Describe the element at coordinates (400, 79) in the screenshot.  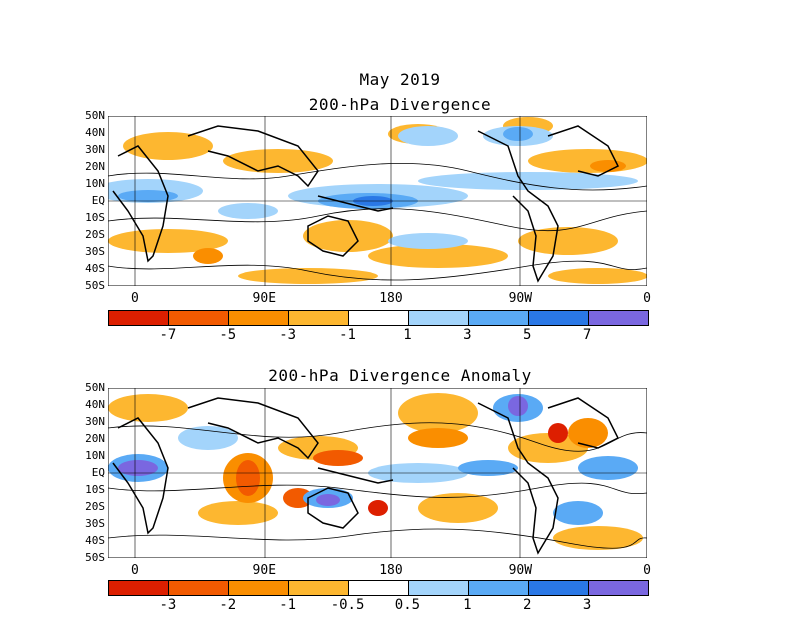
I see `figure-date-title: May 2019` at that location.